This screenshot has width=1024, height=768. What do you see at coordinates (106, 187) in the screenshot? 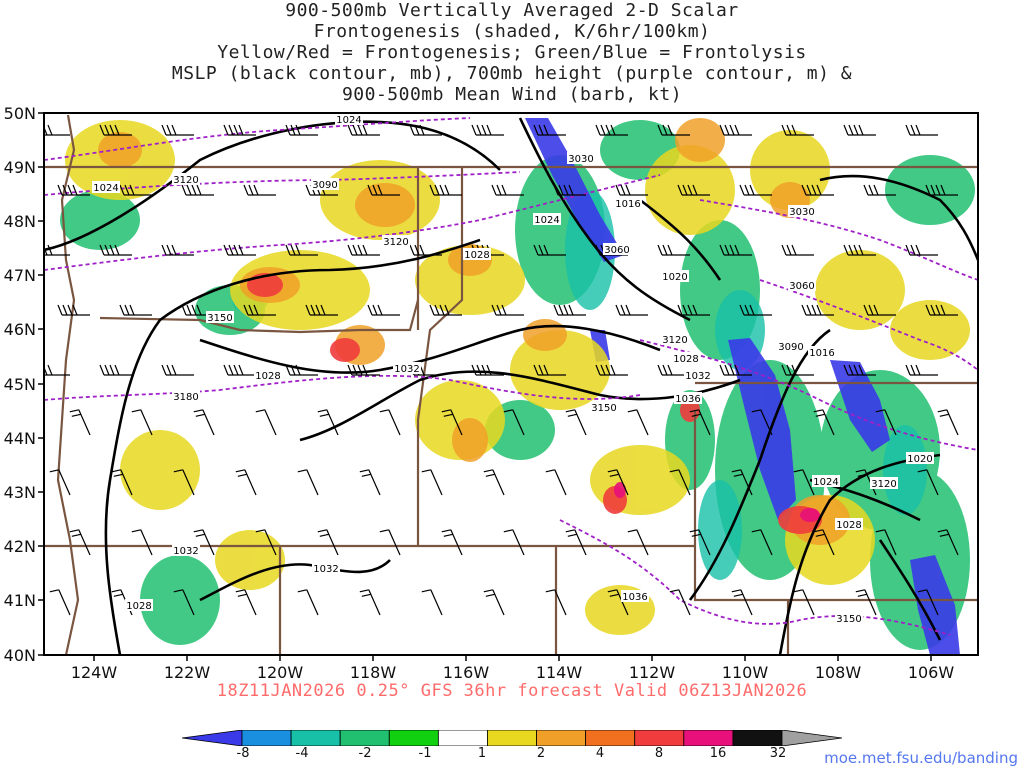
I see `mslp-label: 1024` at bounding box center [106, 187].